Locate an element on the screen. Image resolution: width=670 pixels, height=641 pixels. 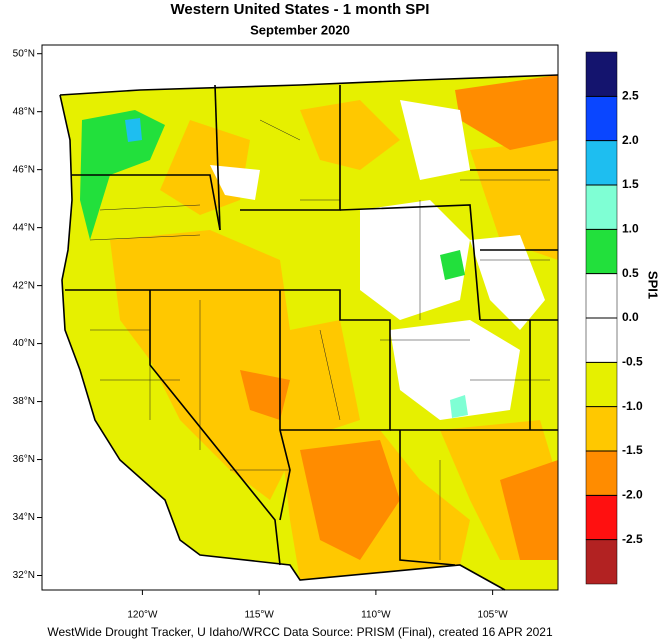
lon-label: 120°W is located at coordinates (142, 615).